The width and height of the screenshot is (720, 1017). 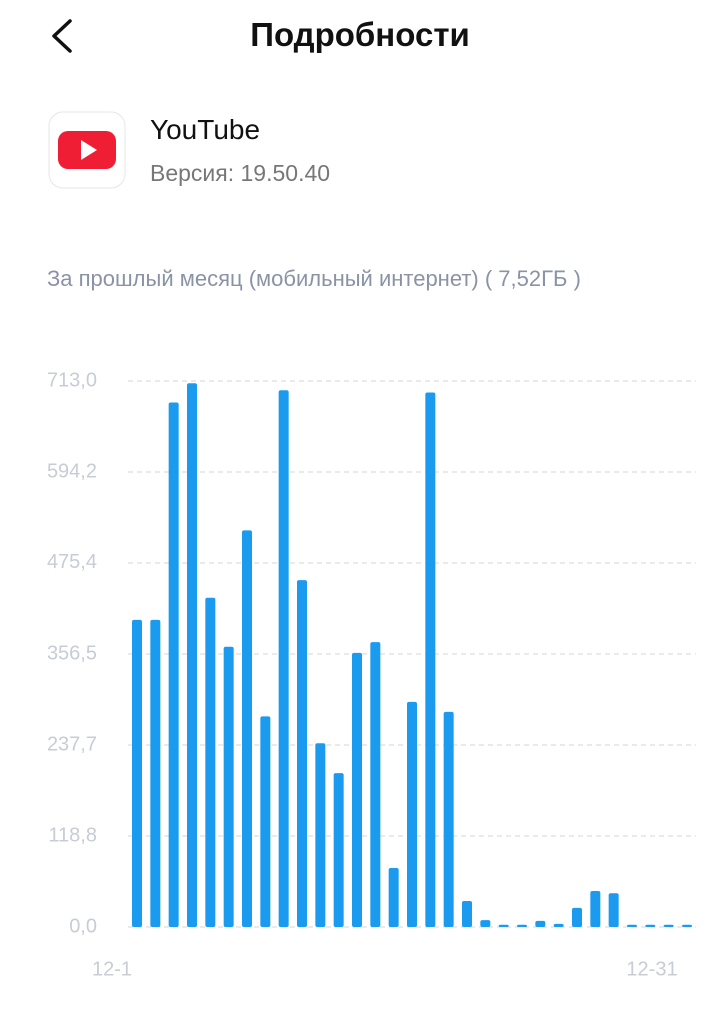 I want to click on x-tick-label: 12-1, so click(x=112, y=969).